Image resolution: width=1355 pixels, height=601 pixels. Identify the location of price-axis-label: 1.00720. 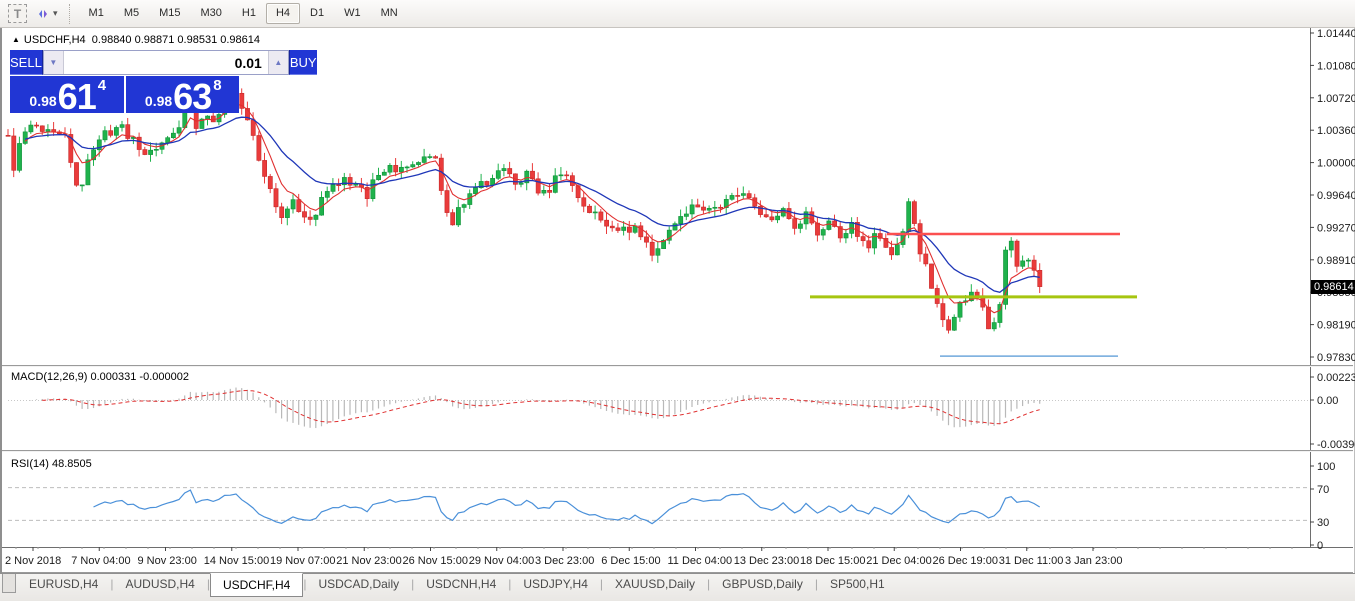
(1336, 99).